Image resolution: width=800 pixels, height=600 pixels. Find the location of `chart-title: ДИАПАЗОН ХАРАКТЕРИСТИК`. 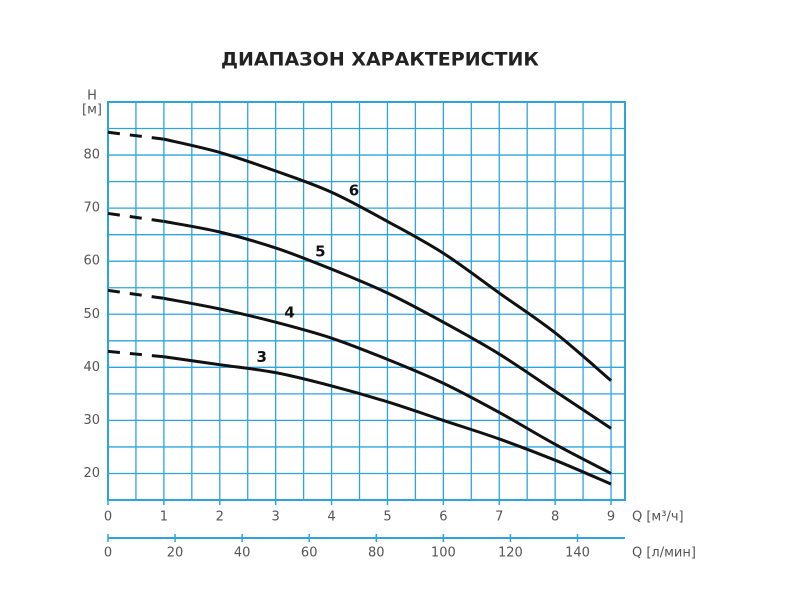

chart-title: ДИАПАЗОН ХАРАКТЕРИСТИК is located at coordinates (380, 60).